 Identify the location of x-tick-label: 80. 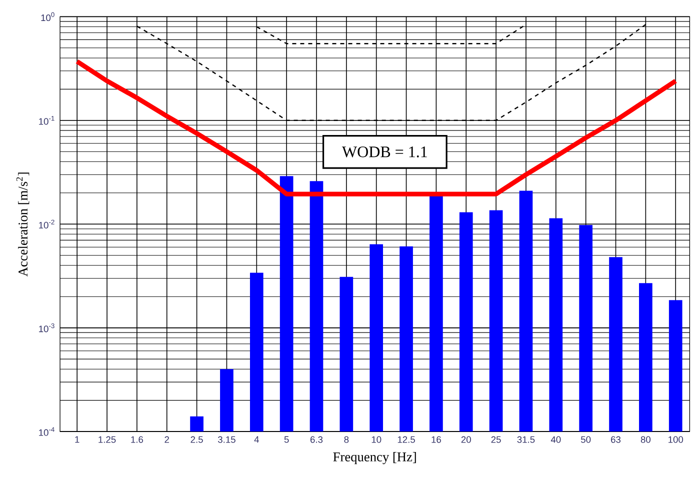
(645, 439).